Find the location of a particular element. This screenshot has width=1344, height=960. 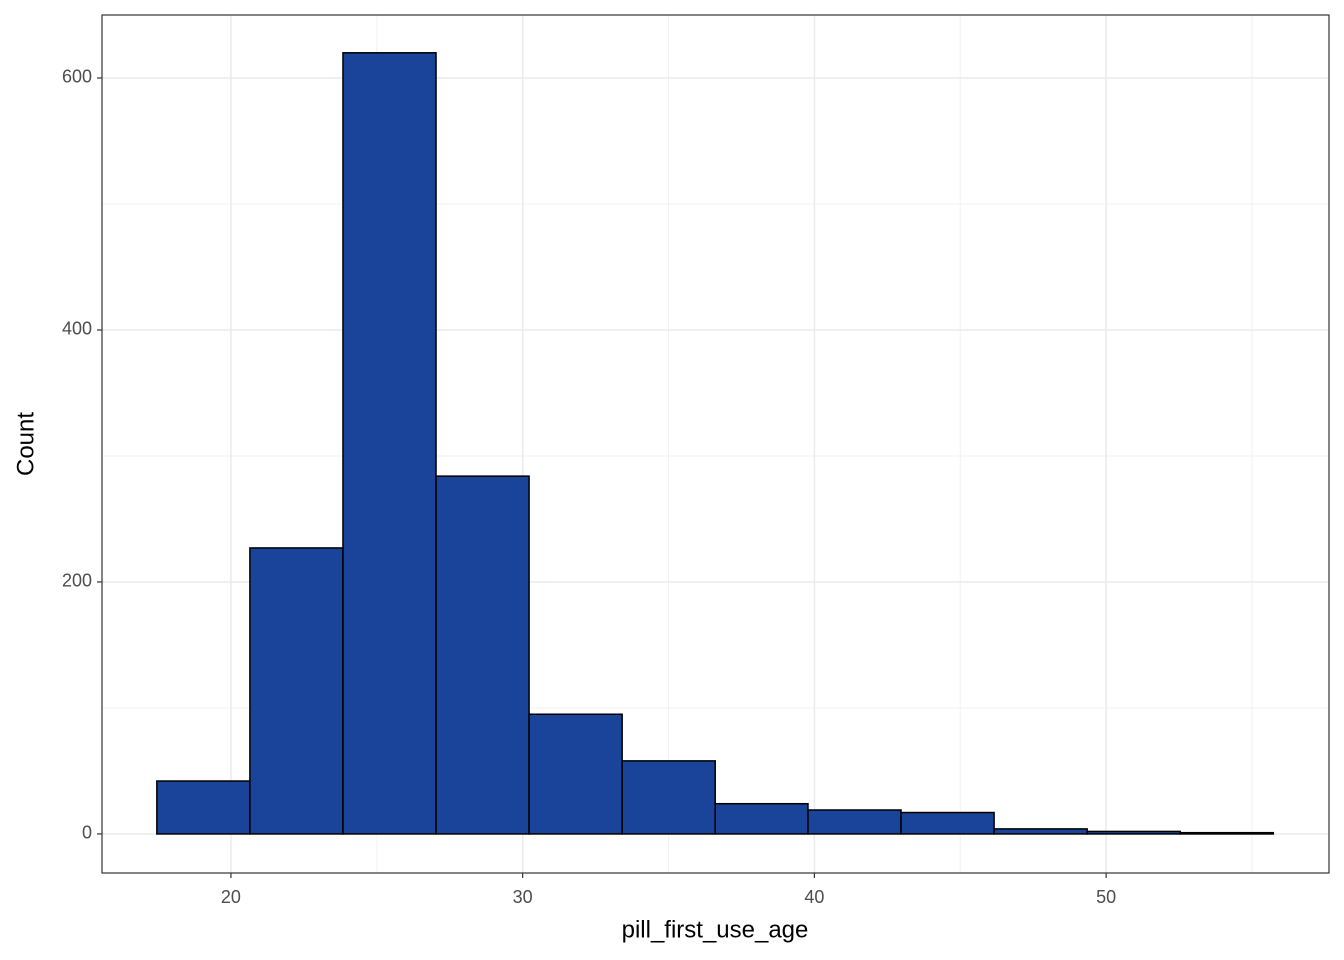

y-tick-label: 600 is located at coordinates (77, 77).